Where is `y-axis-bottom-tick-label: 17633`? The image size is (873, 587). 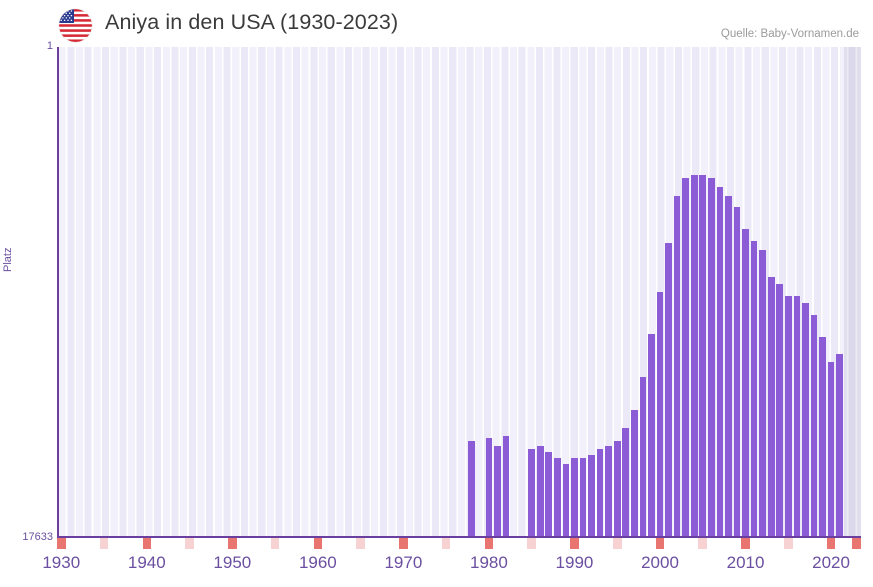
y-axis-bottom-tick-label: 17633 is located at coordinates (37, 537).